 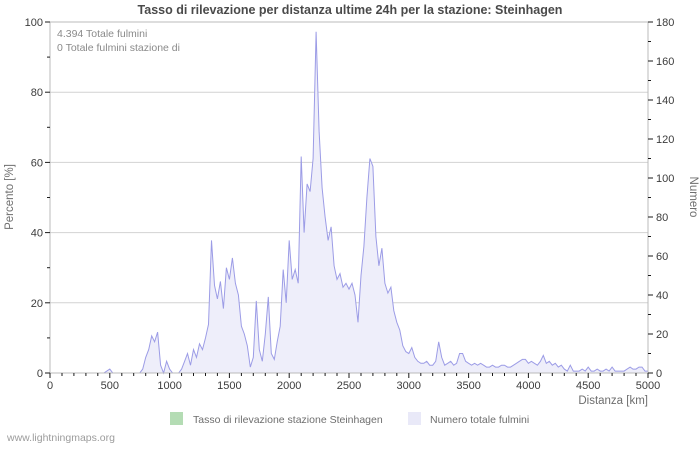 What do you see at coordinates (665, 62) in the screenshot?
I see `y-right-tick-label: 160` at bounding box center [665, 62].